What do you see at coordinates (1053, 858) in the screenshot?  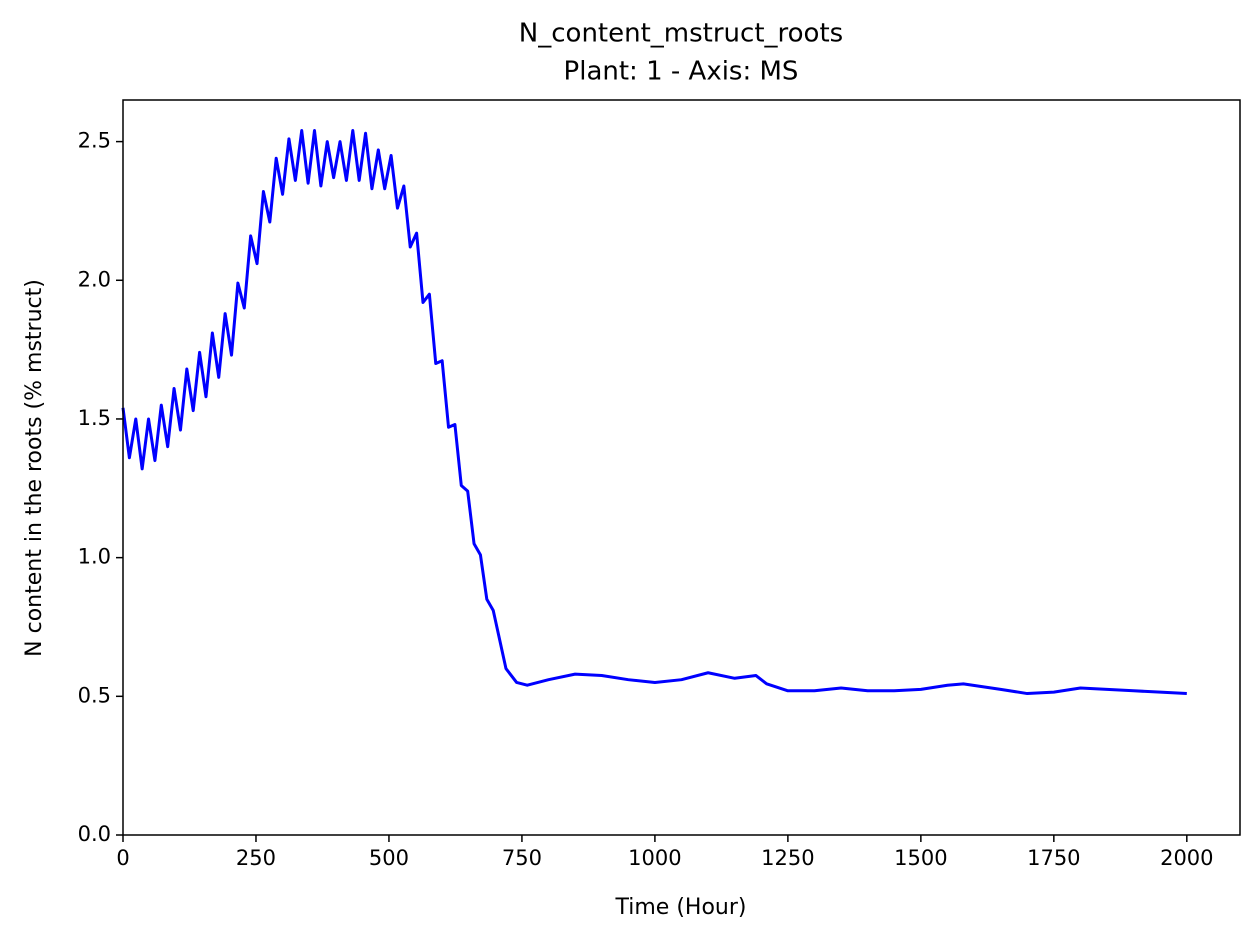 I see `x-tick-label: 1750` at bounding box center [1053, 858].